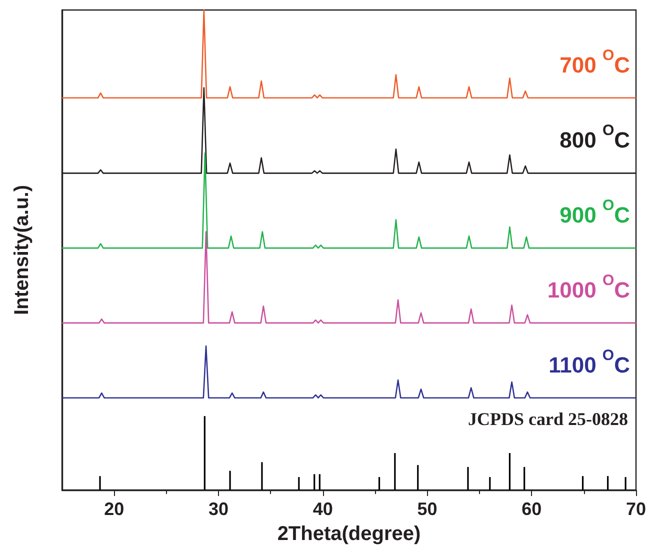 The height and width of the screenshot is (558, 654). Describe the element at coordinates (532, 509) in the screenshot. I see `x-tick-label: 60` at that location.